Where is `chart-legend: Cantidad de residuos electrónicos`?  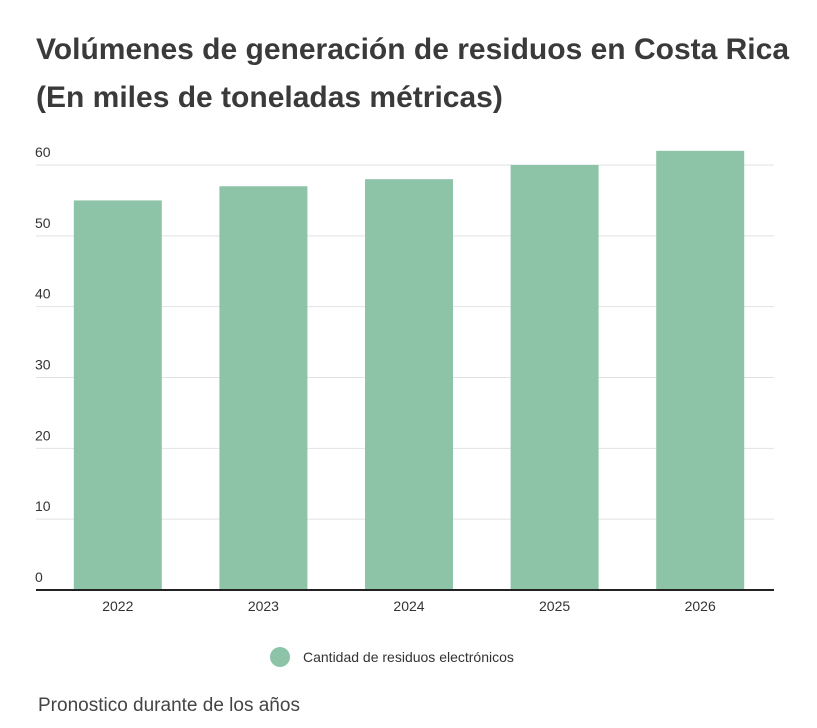
chart-legend: Cantidad de residuos electrónicos is located at coordinates (392, 657).